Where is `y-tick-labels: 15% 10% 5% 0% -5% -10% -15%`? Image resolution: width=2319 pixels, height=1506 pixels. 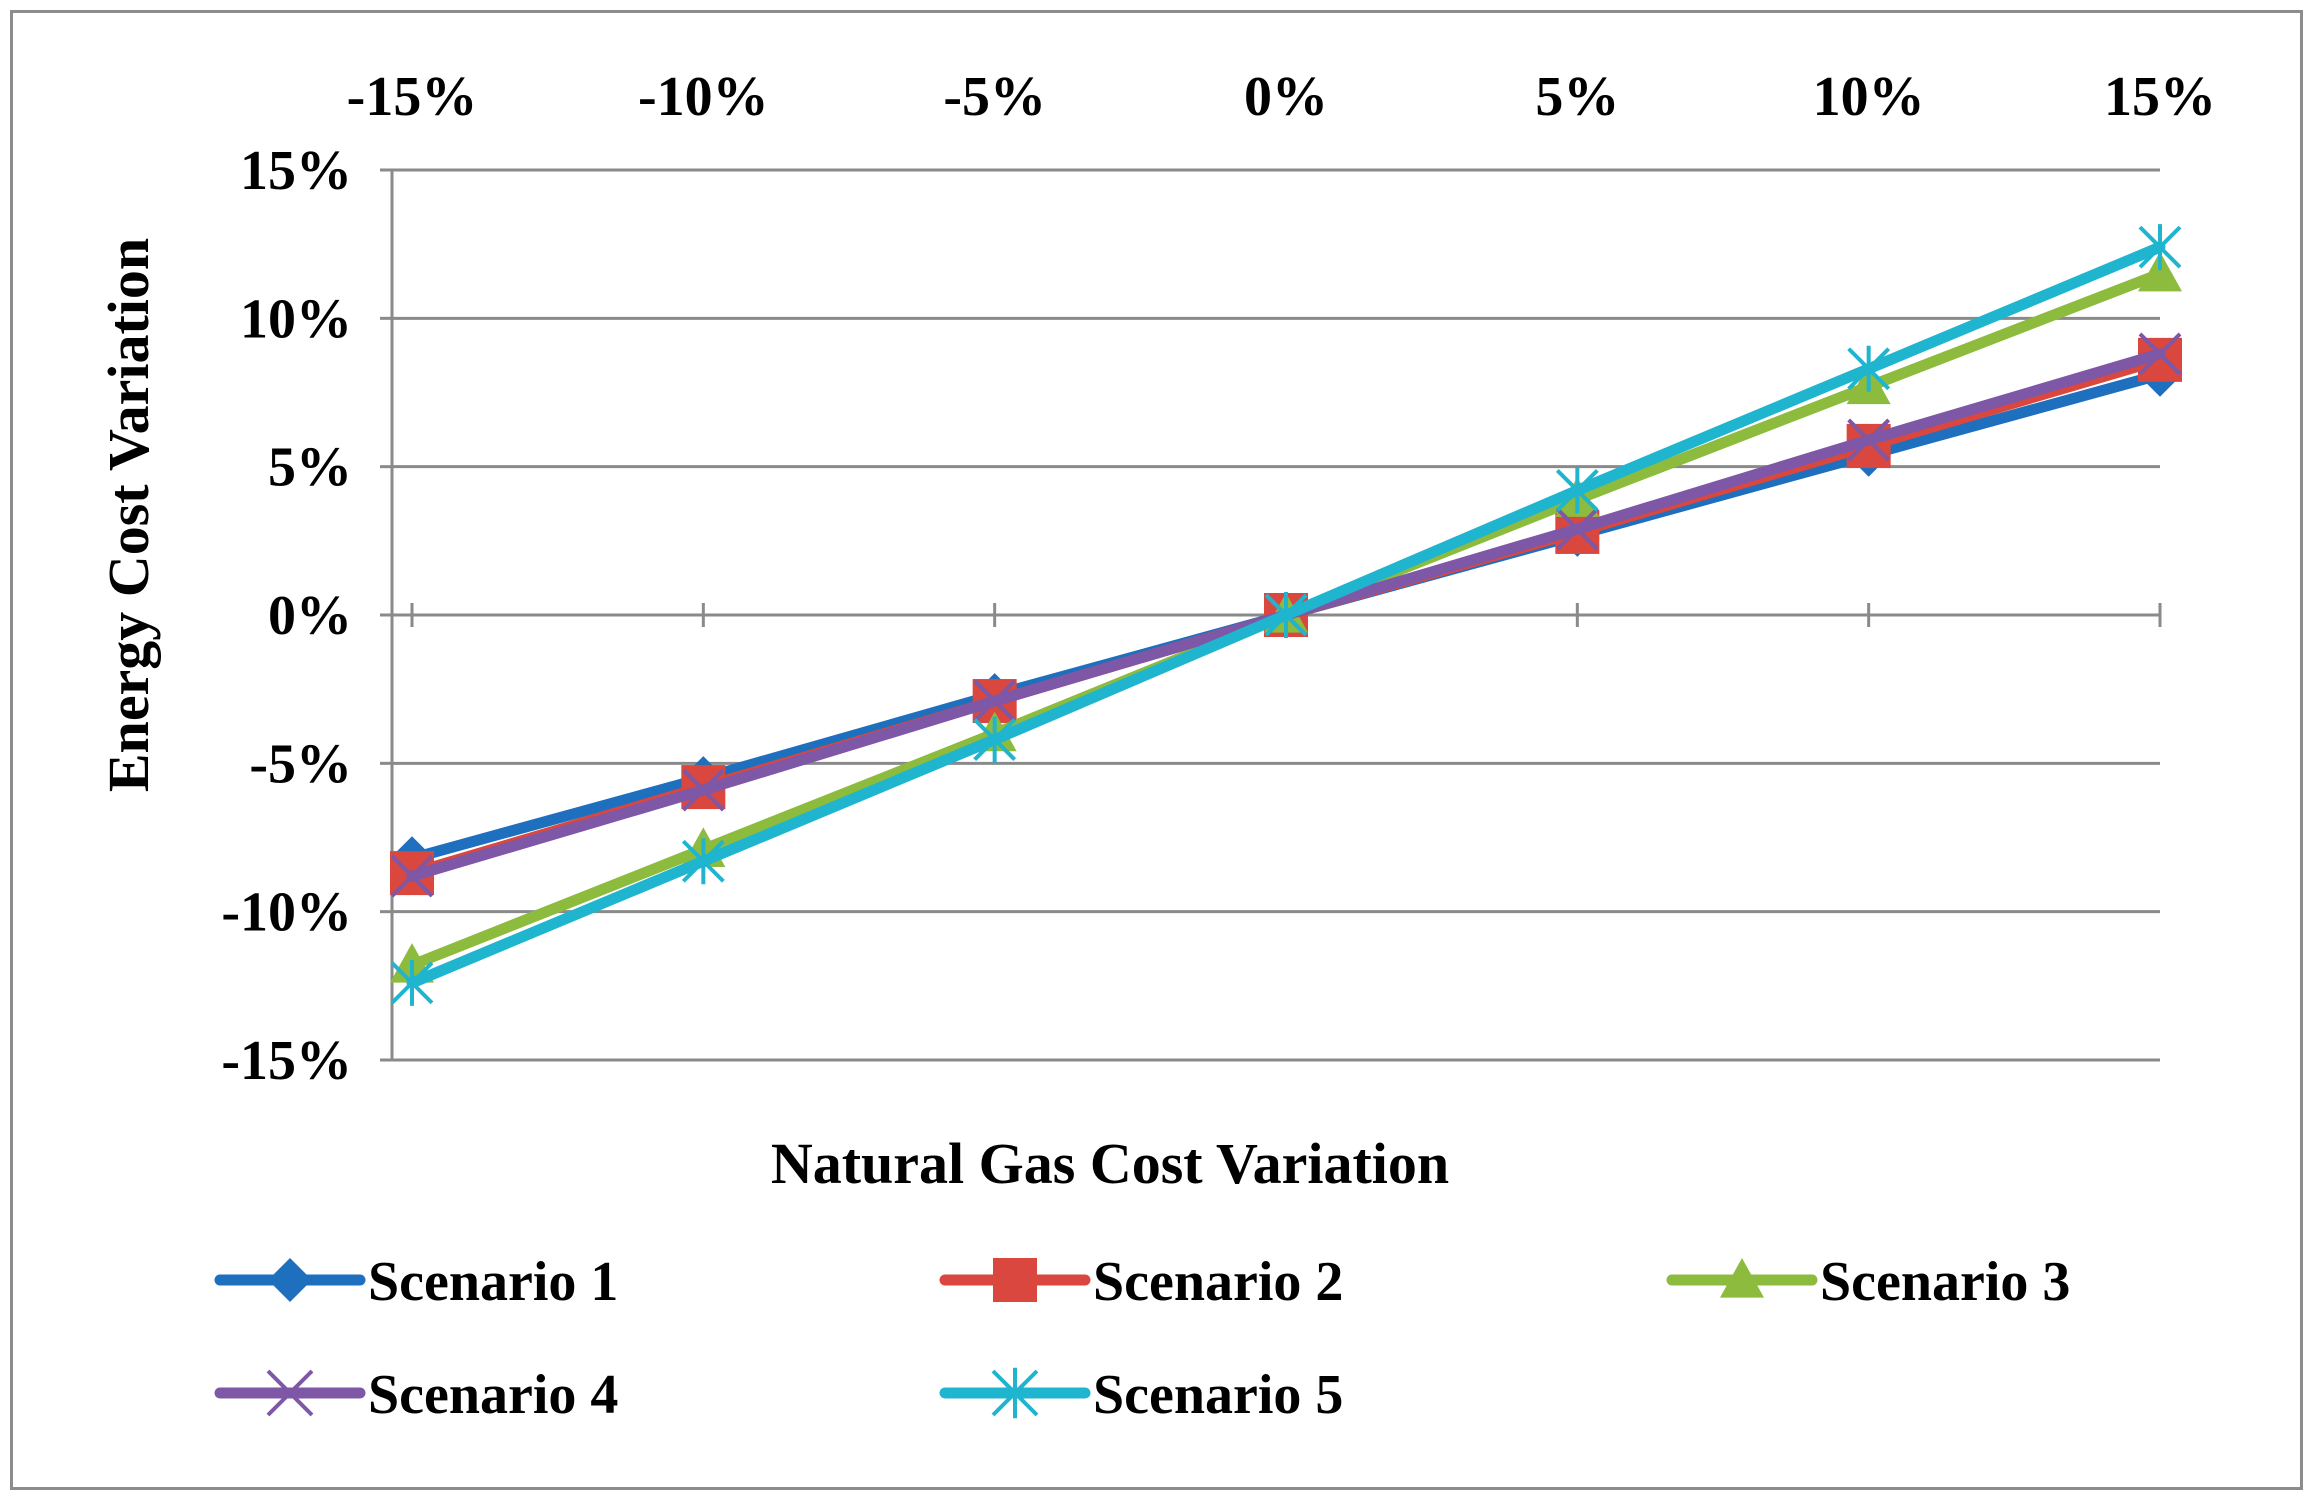
y-tick-labels: 15% 10% 5% 0% -5% -10% -15% is located at coordinates (286, 616).